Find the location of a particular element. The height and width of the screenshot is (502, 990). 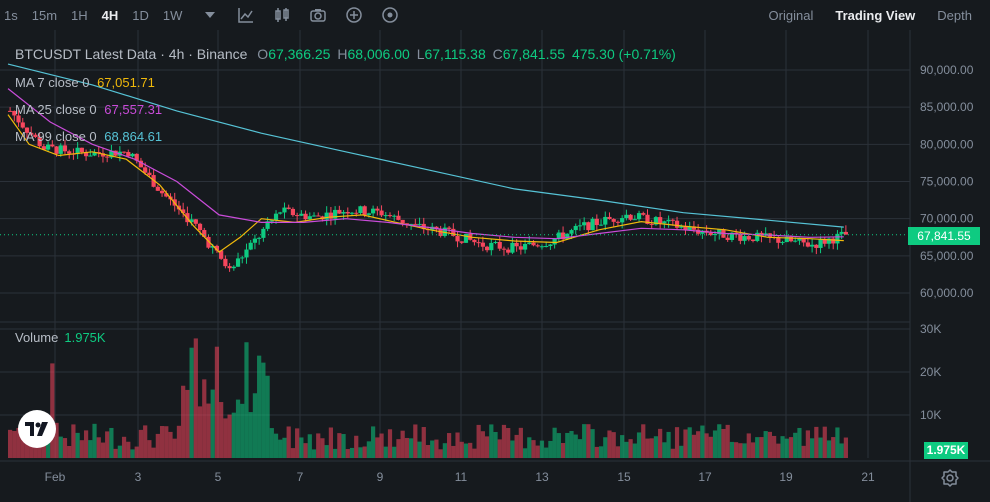

time-tick-label: 3 is located at coordinates (138, 477).